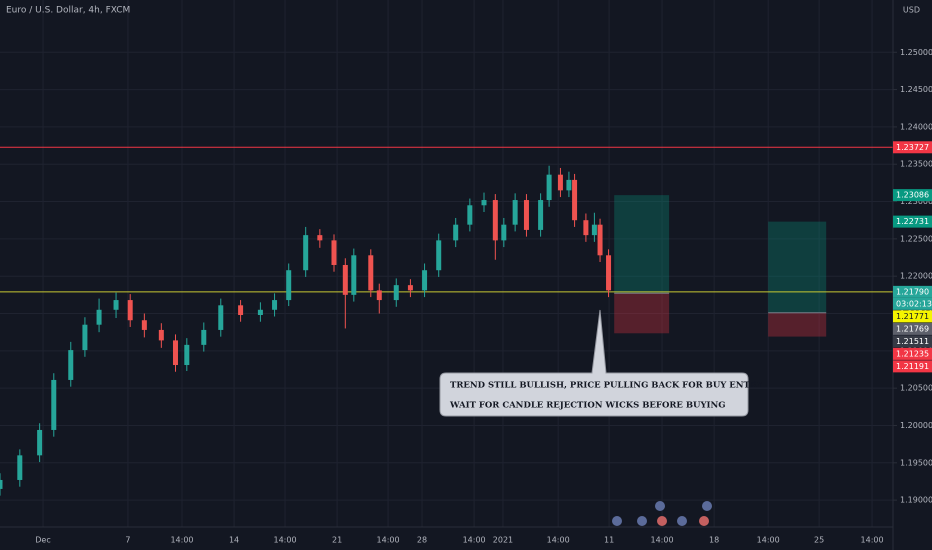 This screenshot has height=550, width=932. Describe the element at coordinates (42, 540) in the screenshot. I see `x-tick-label: Dec` at that location.